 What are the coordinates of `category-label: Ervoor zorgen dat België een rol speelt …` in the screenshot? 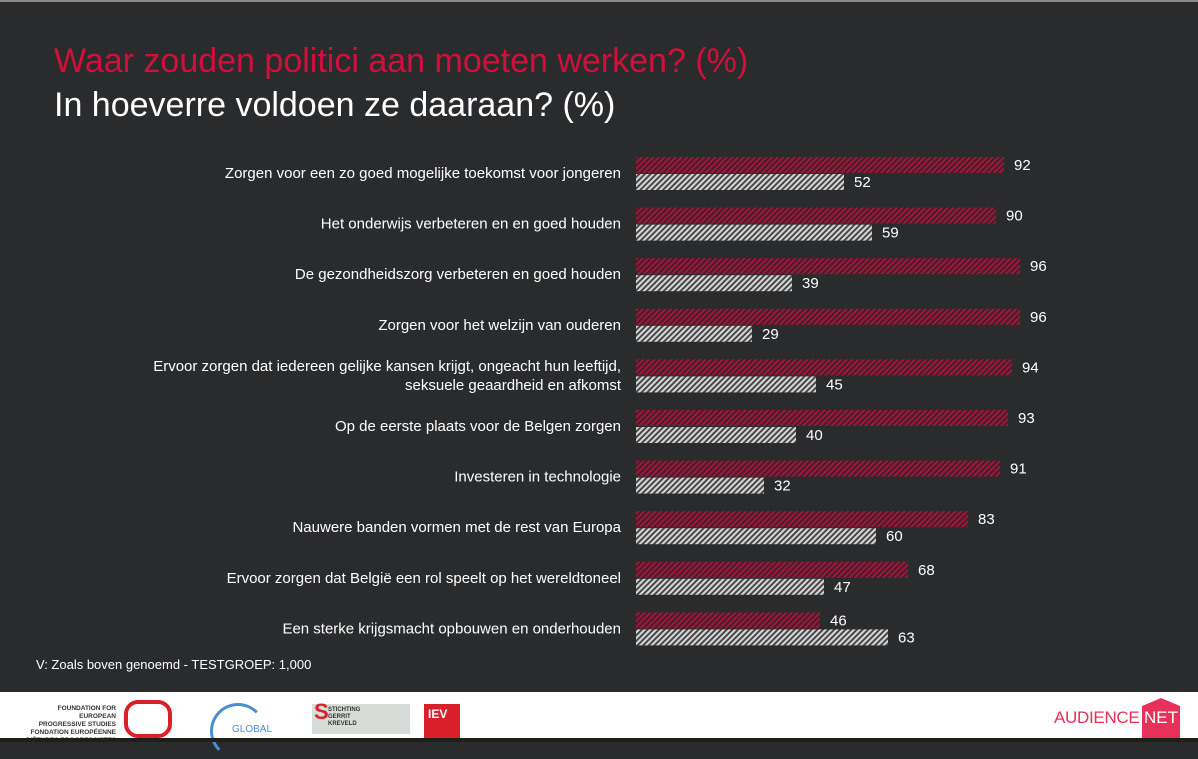 It's located at (424, 578).